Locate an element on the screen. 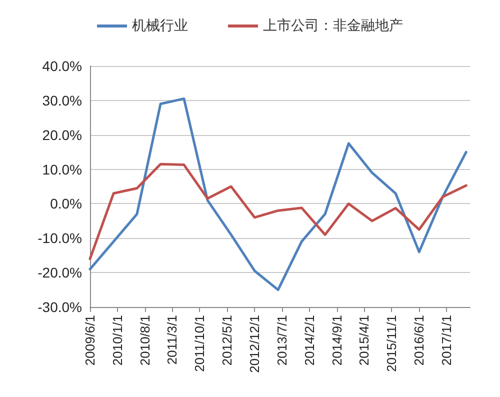 The image size is (500, 397). y-tick-label: 30.0% is located at coordinates (62, 100).